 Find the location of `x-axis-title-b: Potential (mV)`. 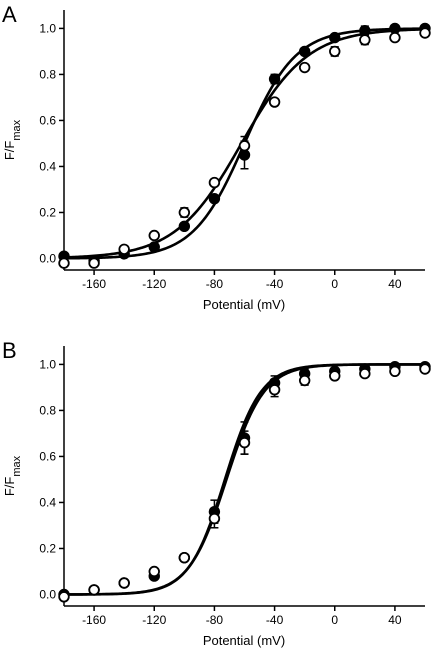

x-axis-title-b: Potential (mV) is located at coordinates (244, 640).